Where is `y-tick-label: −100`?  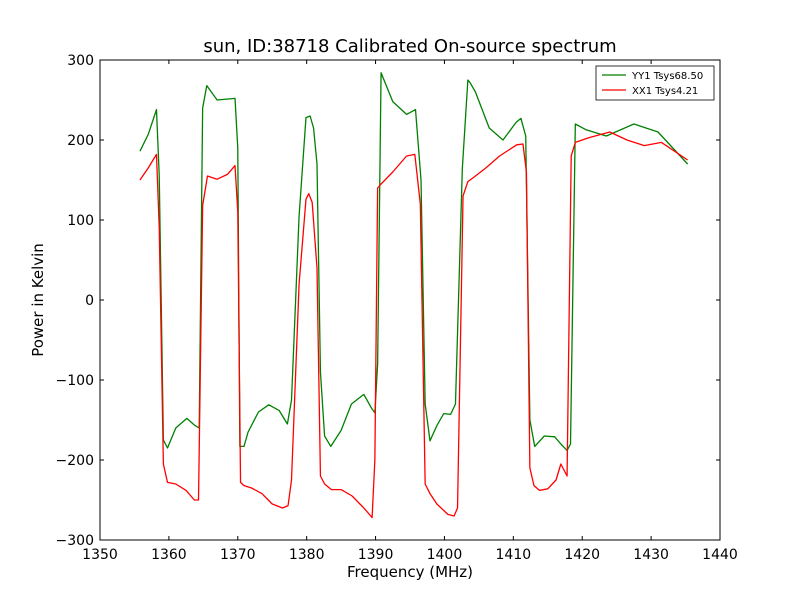 y-tick-label: −100 is located at coordinates (75, 381).